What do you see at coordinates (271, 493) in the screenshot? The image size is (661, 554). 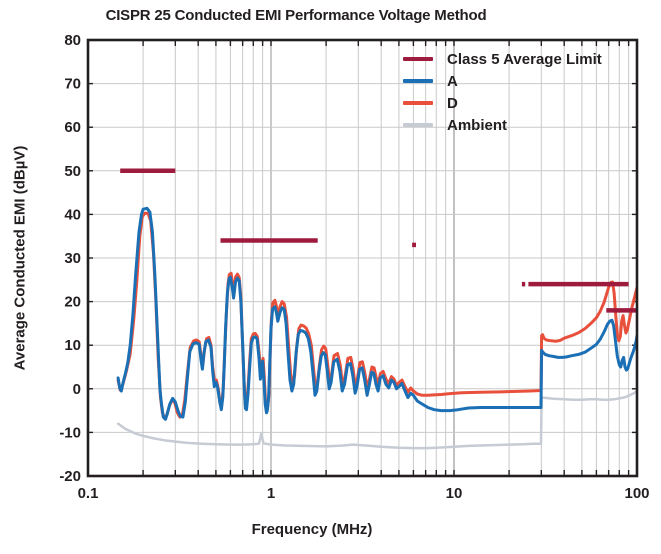 I see `x-tick-label: 1` at bounding box center [271, 493].